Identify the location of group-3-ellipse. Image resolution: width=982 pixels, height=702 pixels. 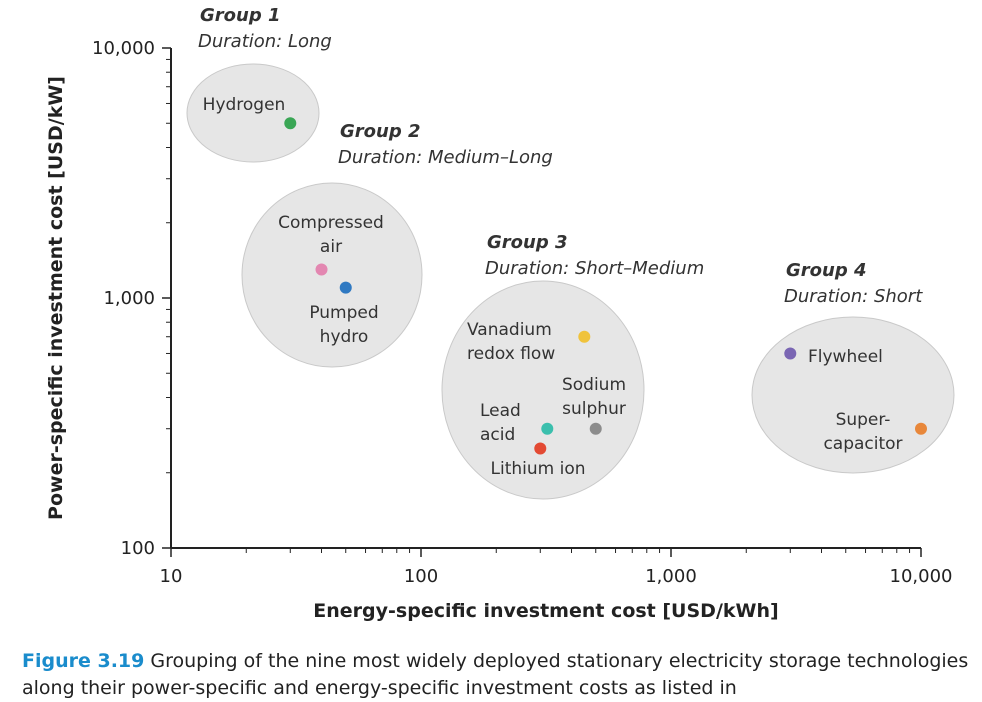
(543, 390).